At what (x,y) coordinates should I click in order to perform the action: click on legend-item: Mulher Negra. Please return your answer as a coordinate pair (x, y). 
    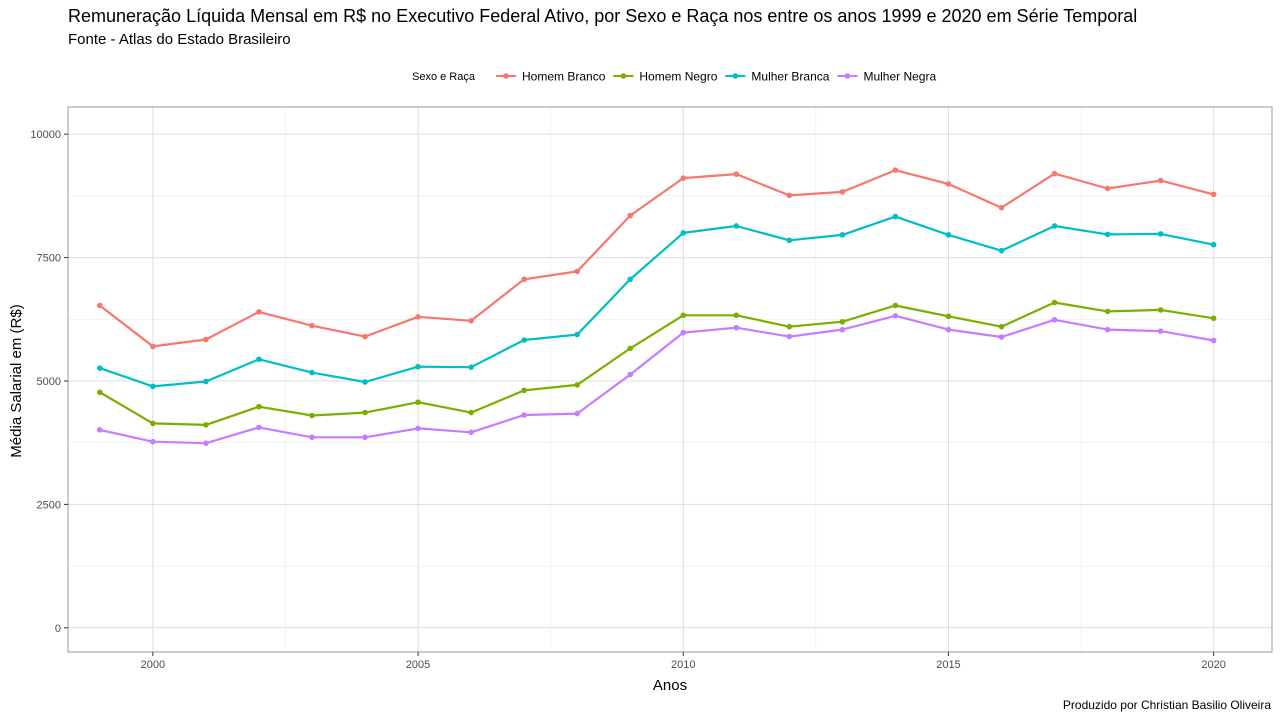
    Looking at the image, I should click on (886, 77).